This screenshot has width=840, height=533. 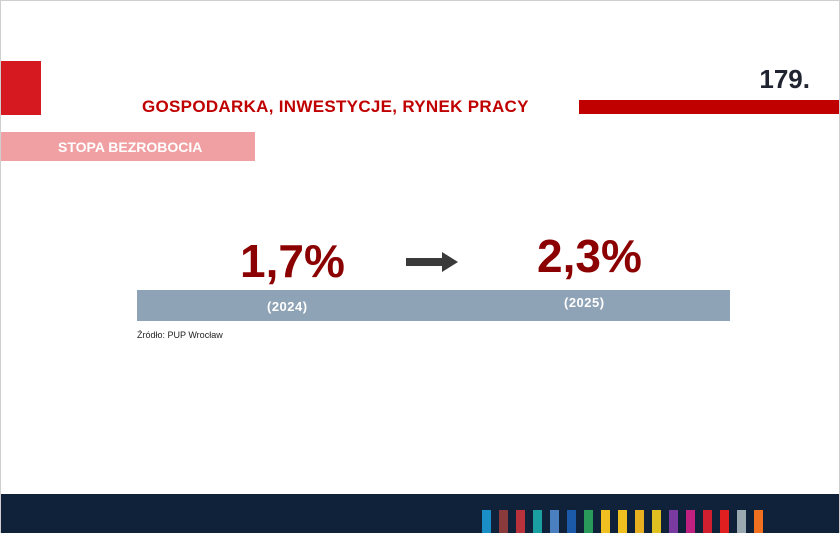 I want to click on right-arrow-icon, so click(x=432, y=264).